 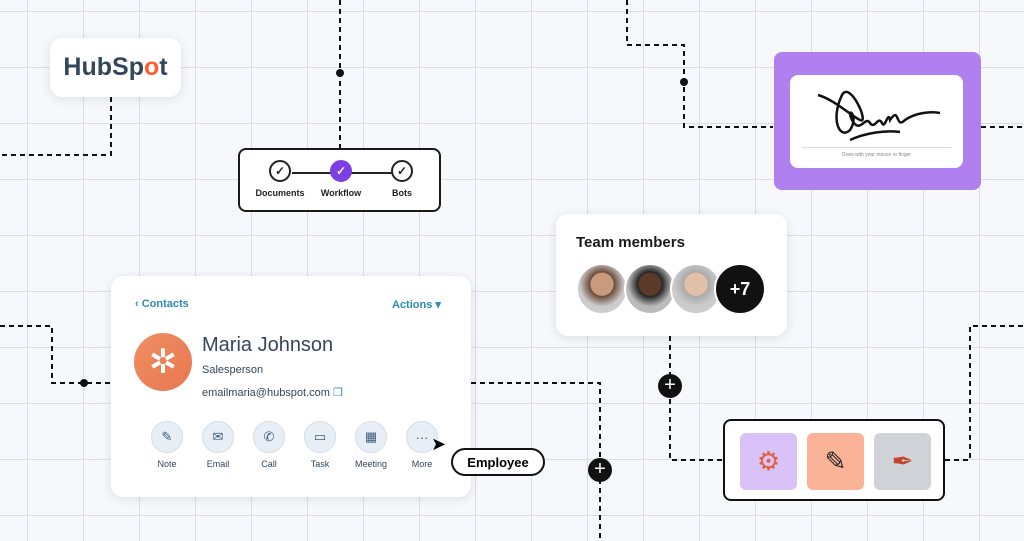 I want to click on team-members-card: Team members +7, so click(x=671, y=275).